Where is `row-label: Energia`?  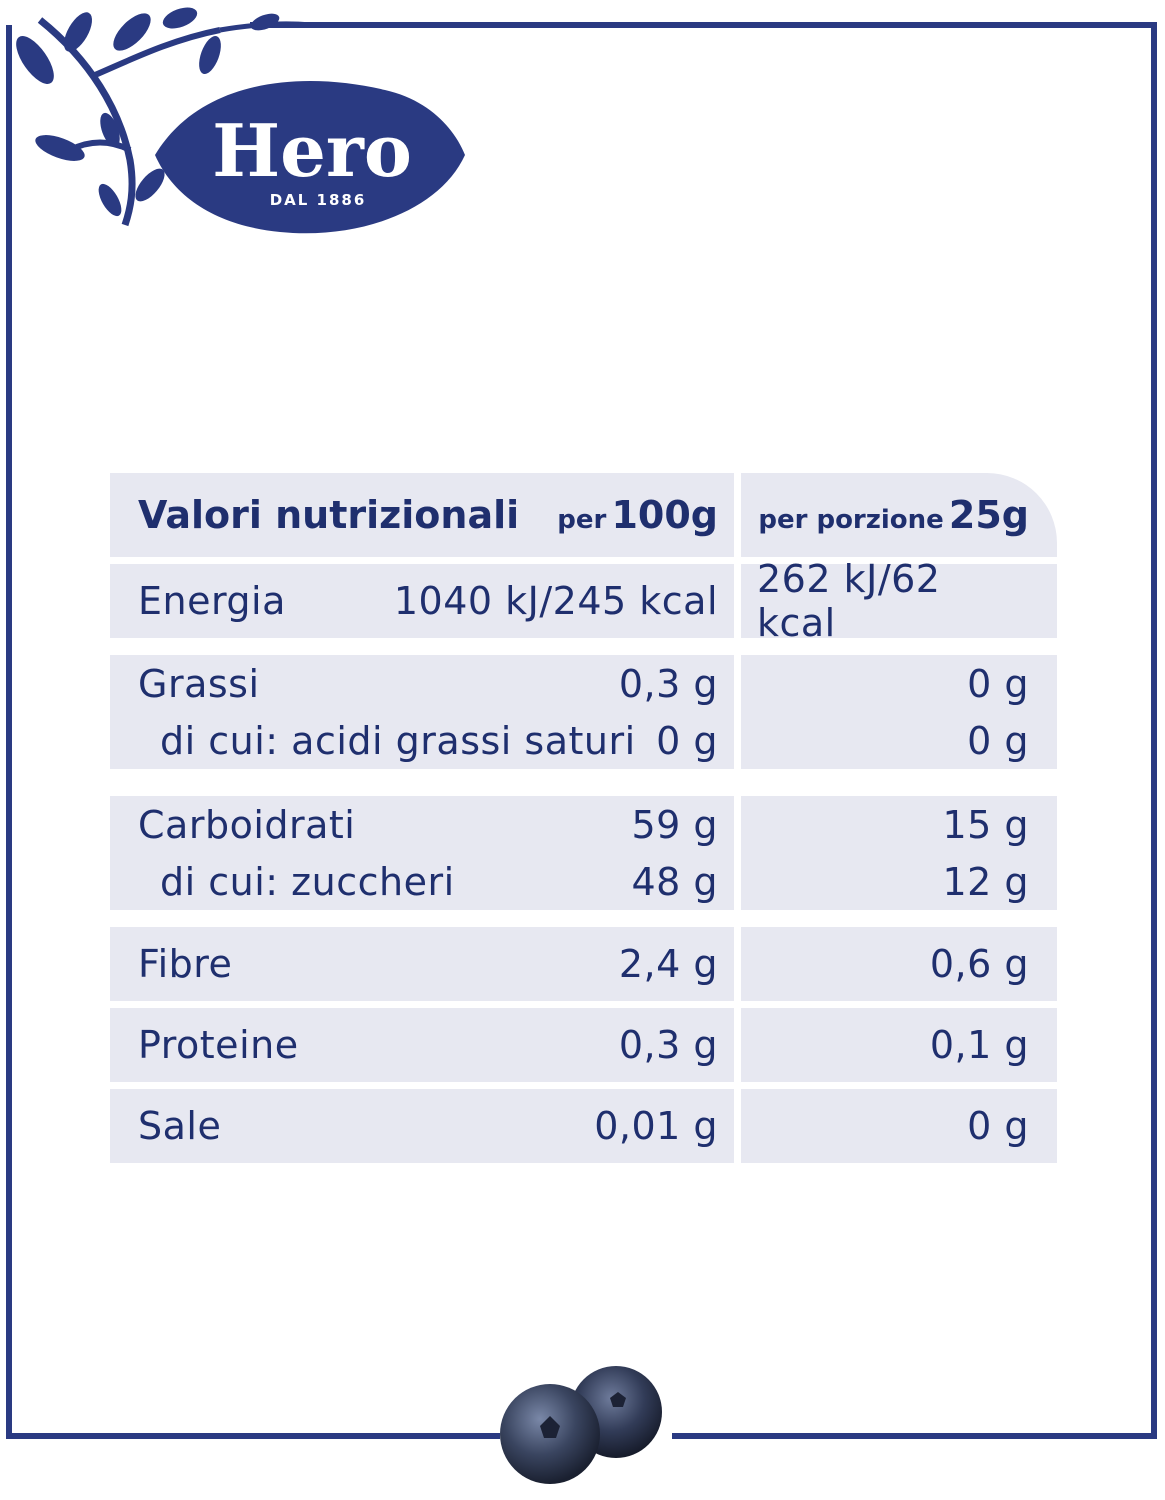 row-label: Energia is located at coordinates (212, 601).